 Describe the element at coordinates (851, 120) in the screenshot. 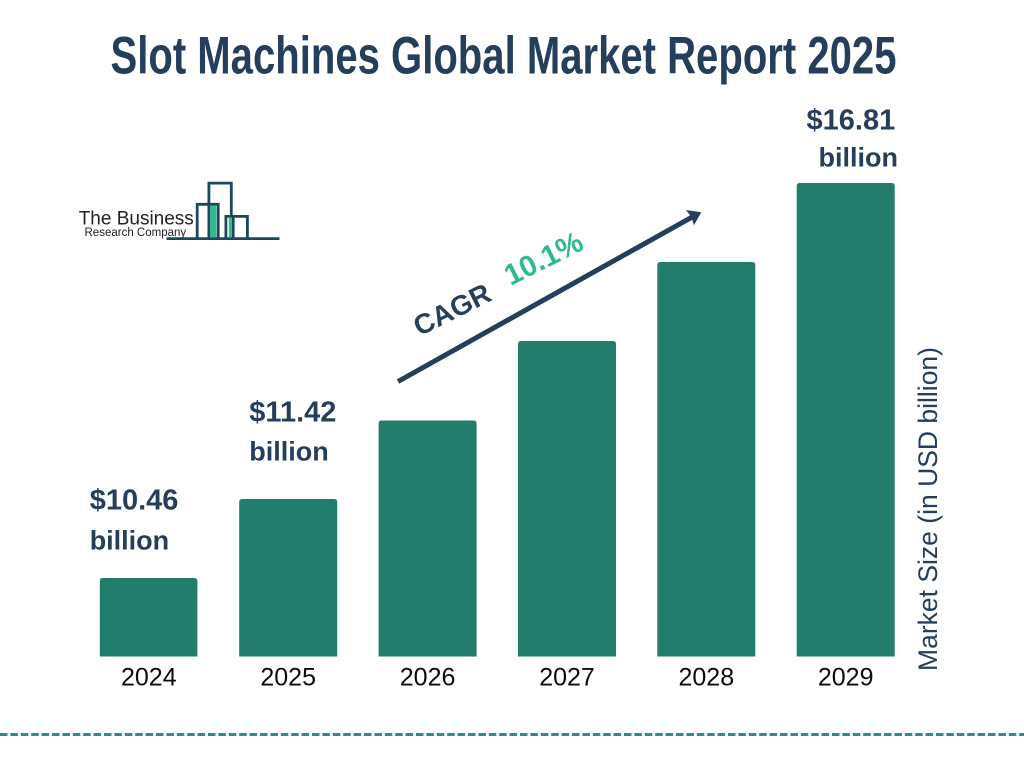

I see `svg-text: $16.81` at that location.